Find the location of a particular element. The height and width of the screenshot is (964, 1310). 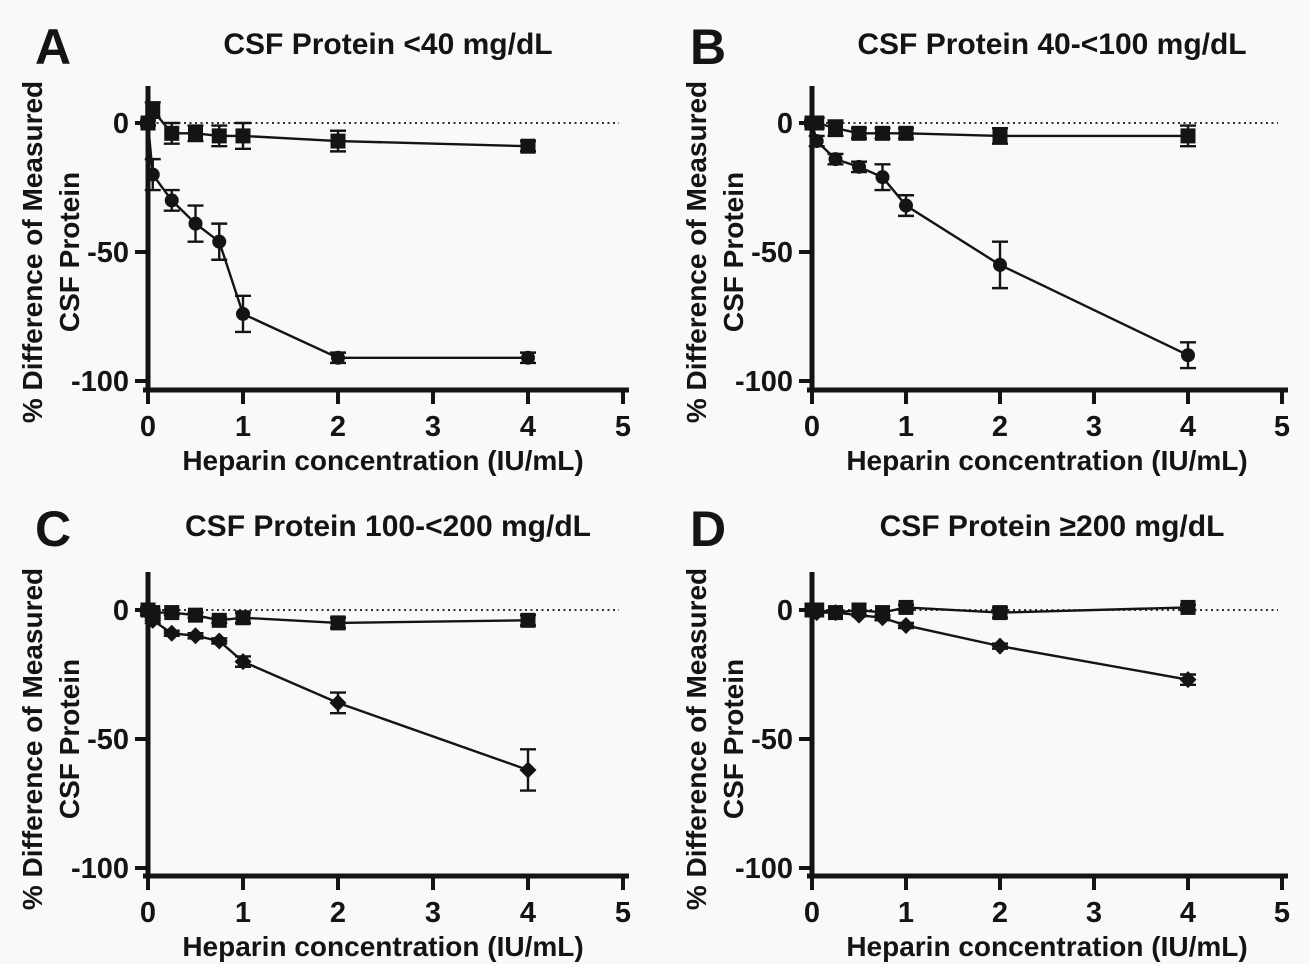

panel-title: CSF Protein ≥200 mg/dL is located at coordinates (1052, 526).